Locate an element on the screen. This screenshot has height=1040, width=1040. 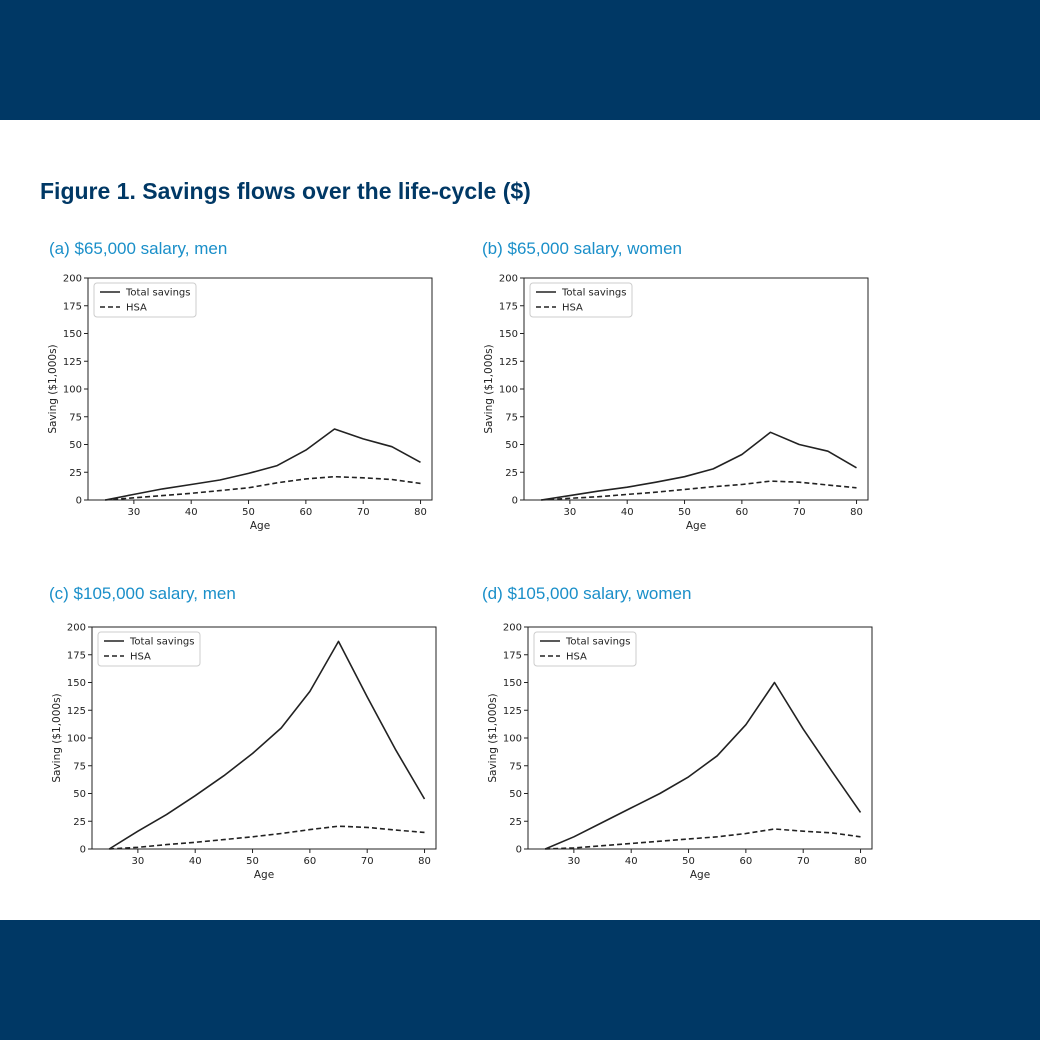
panel-title-c: (c) $105,000 salary, men is located at coordinates (142, 593).